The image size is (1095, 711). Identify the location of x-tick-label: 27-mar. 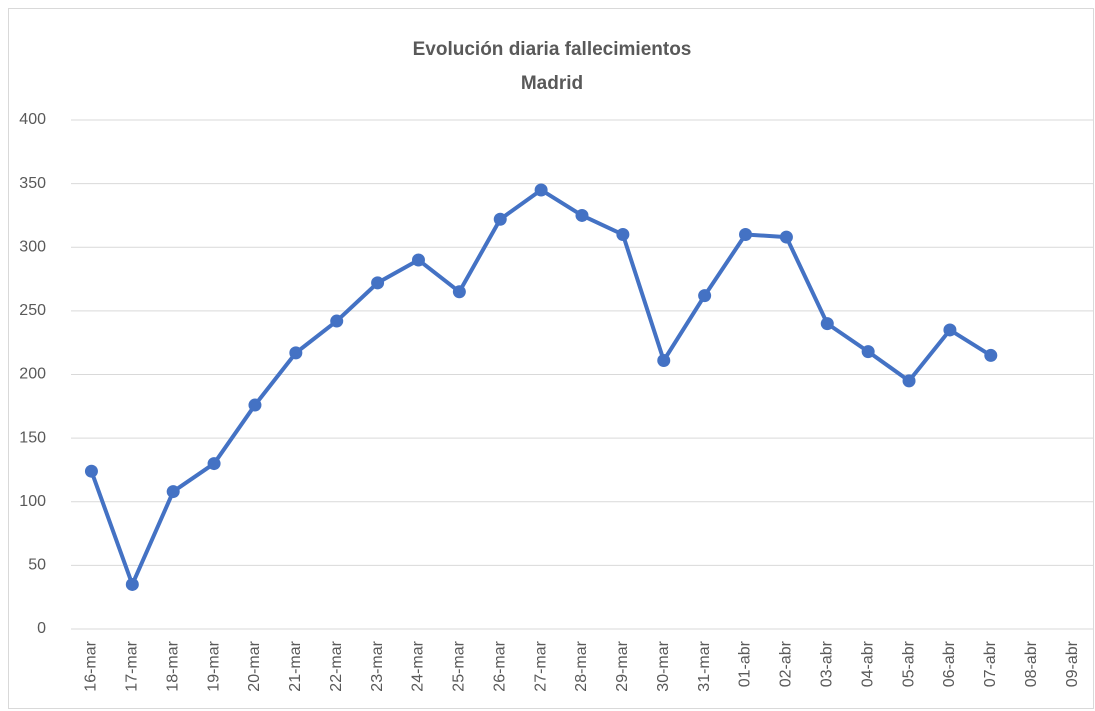
(540, 665).